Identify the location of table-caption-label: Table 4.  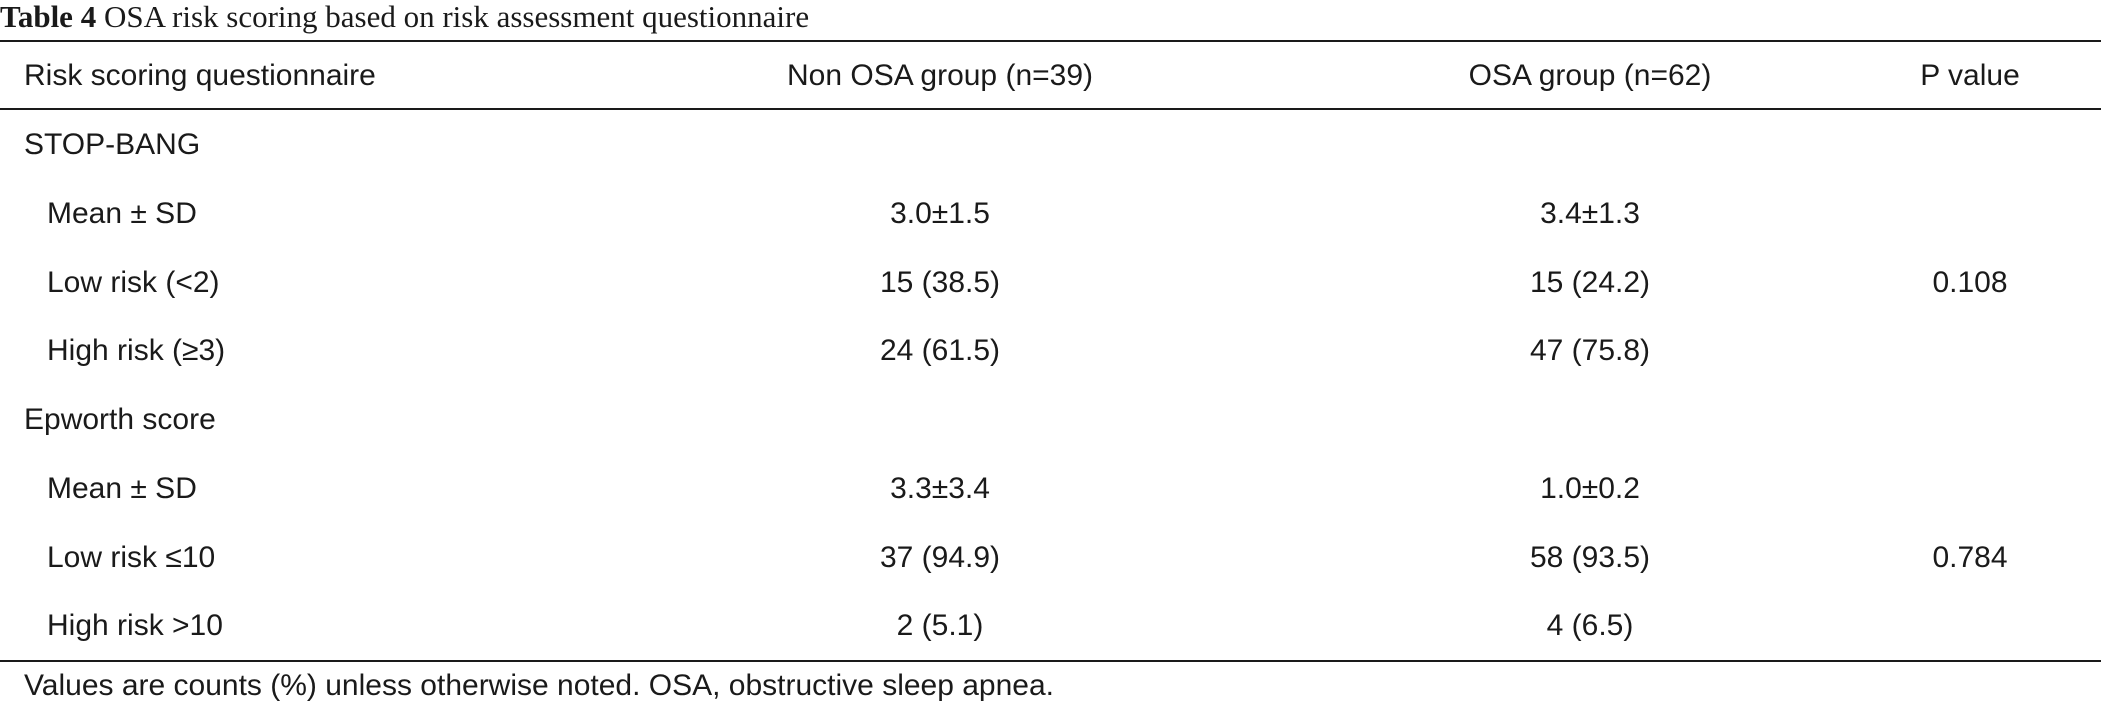
(48, 17).